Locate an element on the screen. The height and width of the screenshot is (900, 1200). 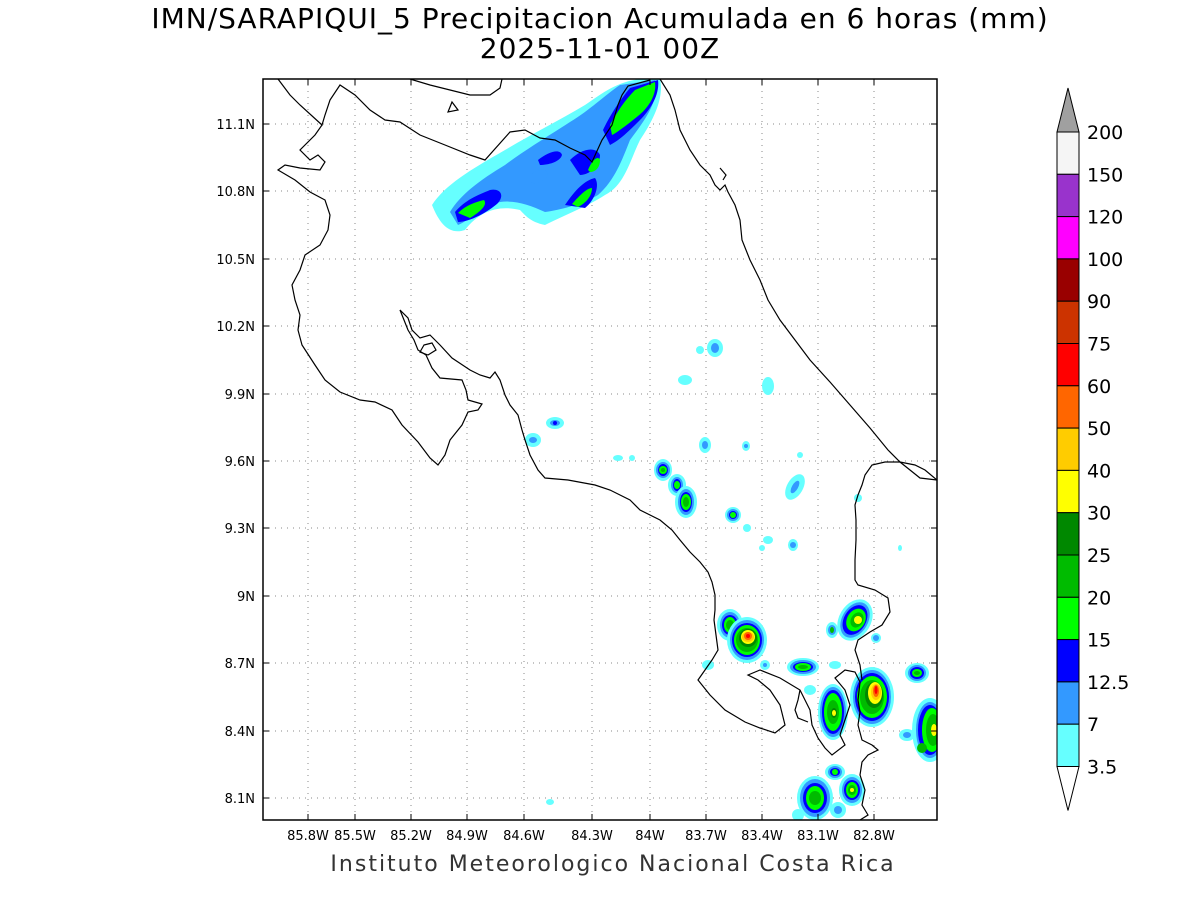
legend-label: 60 is located at coordinates (1099, 387).